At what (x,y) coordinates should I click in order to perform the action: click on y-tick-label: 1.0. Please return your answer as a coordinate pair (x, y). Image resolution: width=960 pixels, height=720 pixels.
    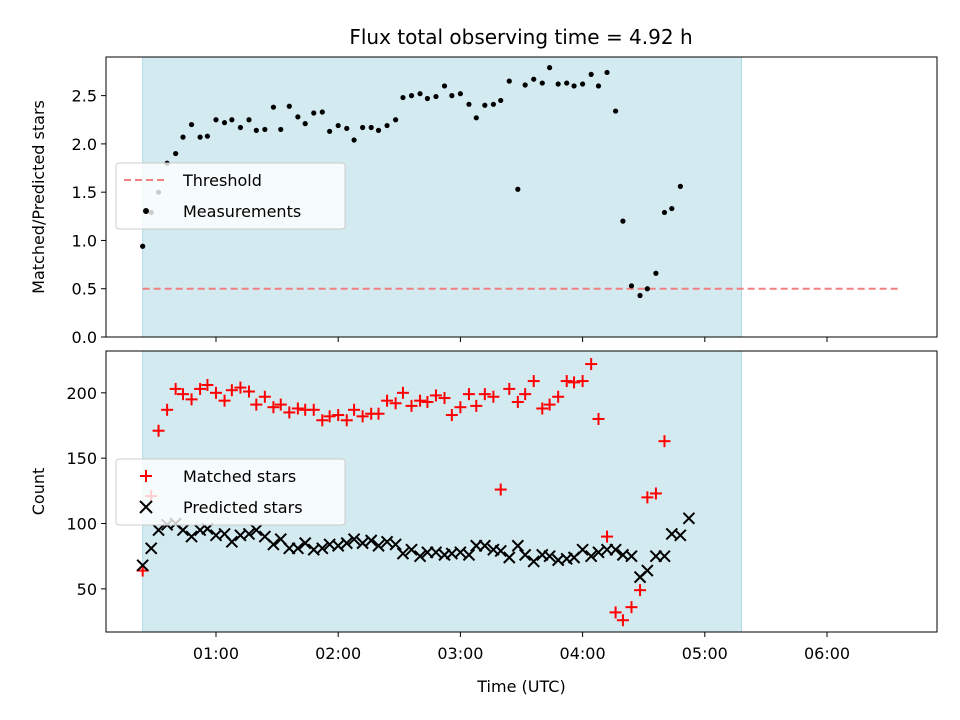
    Looking at the image, I should click on (84, 240).